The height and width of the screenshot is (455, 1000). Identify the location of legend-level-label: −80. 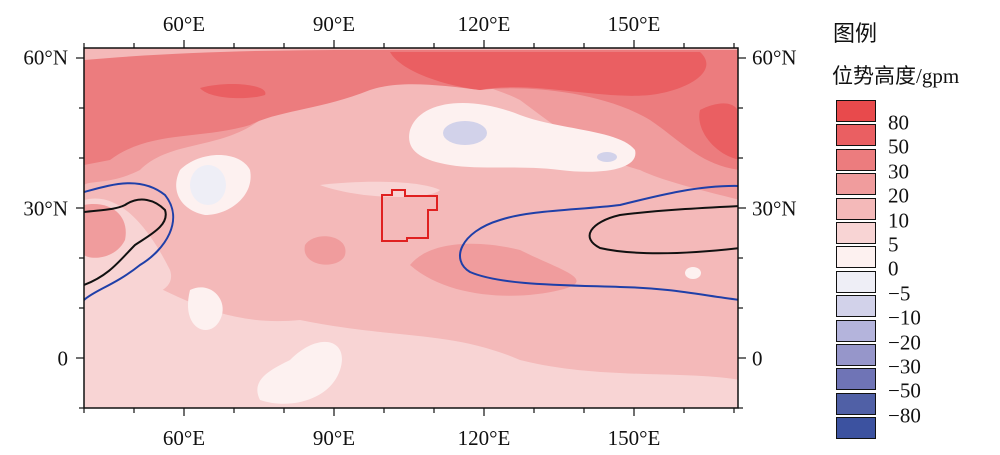
(904, 415).